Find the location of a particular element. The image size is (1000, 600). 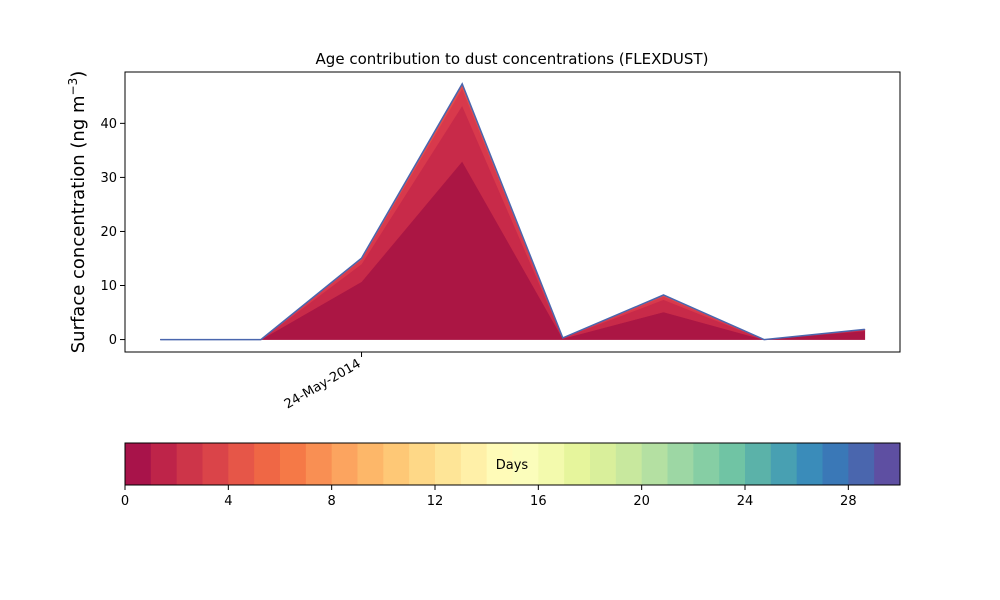

x-tick-label: 24-May-2014 is located at coordinates (323, 384).